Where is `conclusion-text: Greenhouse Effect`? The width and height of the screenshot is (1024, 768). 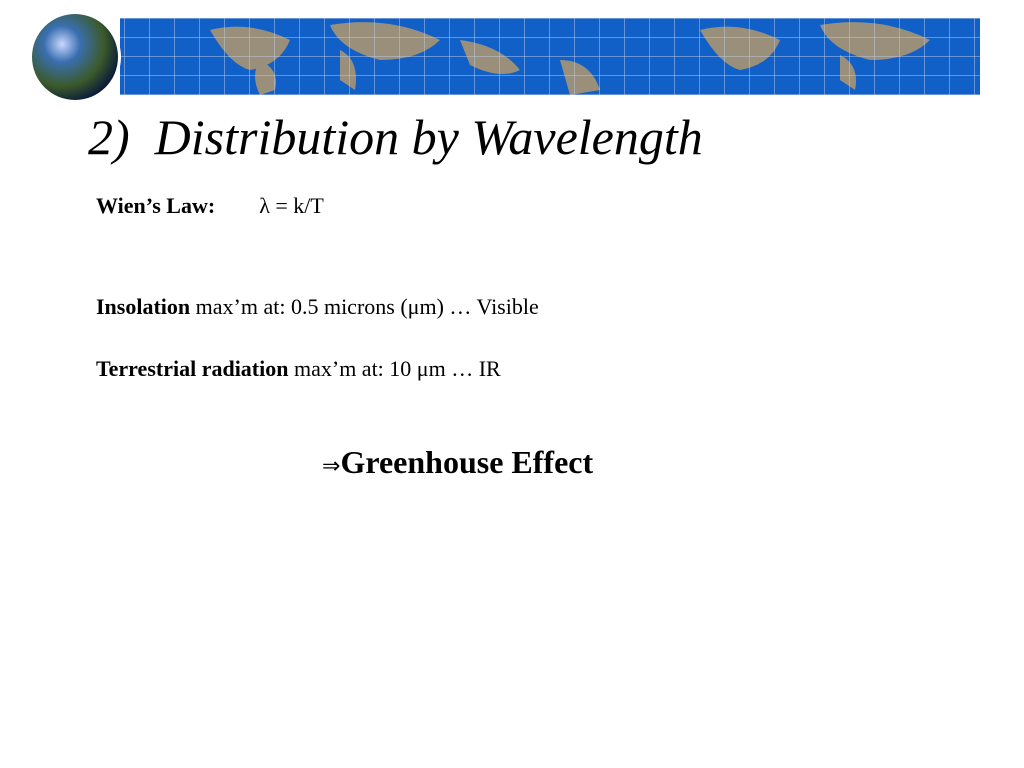
conclusion-text: Greenhouse Effect is located at coordinates (467, 462).